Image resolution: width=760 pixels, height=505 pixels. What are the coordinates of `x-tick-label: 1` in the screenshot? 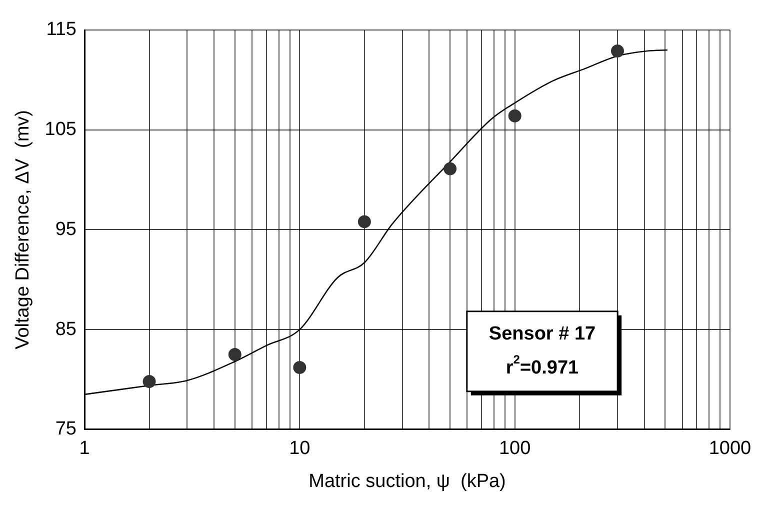 It's located at (84, 449).